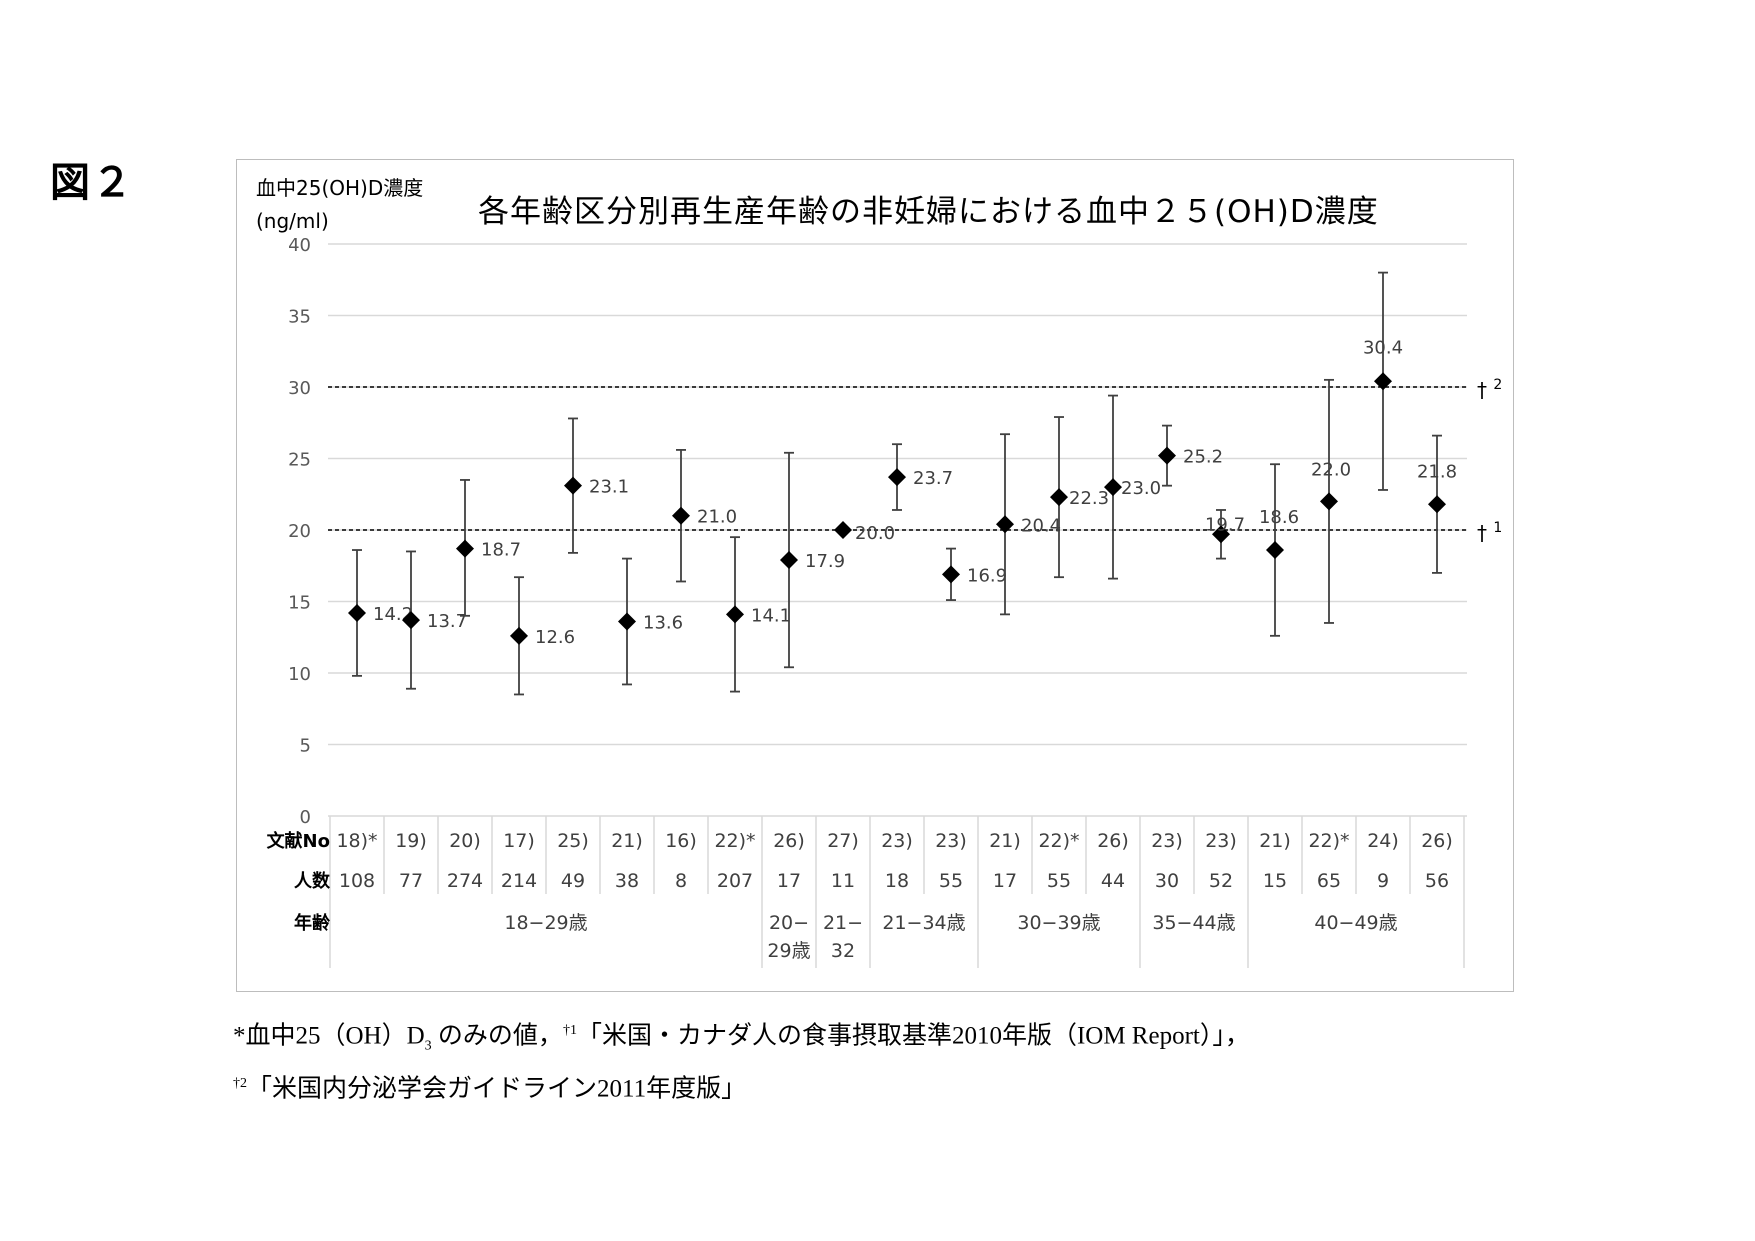  I want to click on data-label: 23.7, so click(933, 478).